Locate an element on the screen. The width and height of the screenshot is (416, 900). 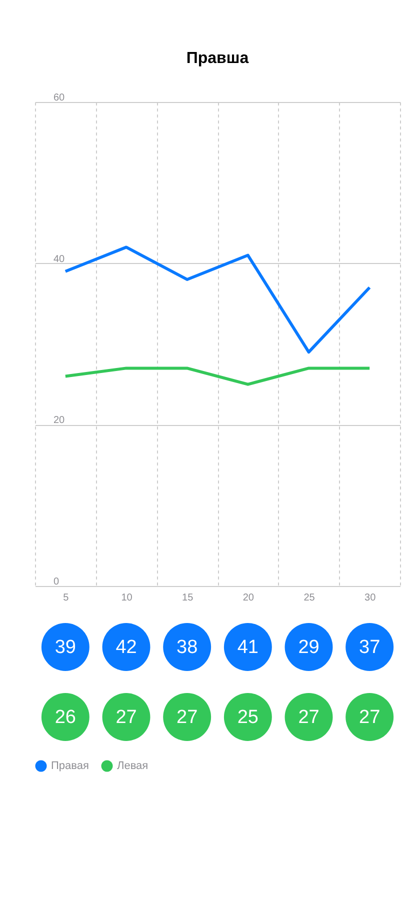
data-label: 38 is located at coordinates (187, 647).